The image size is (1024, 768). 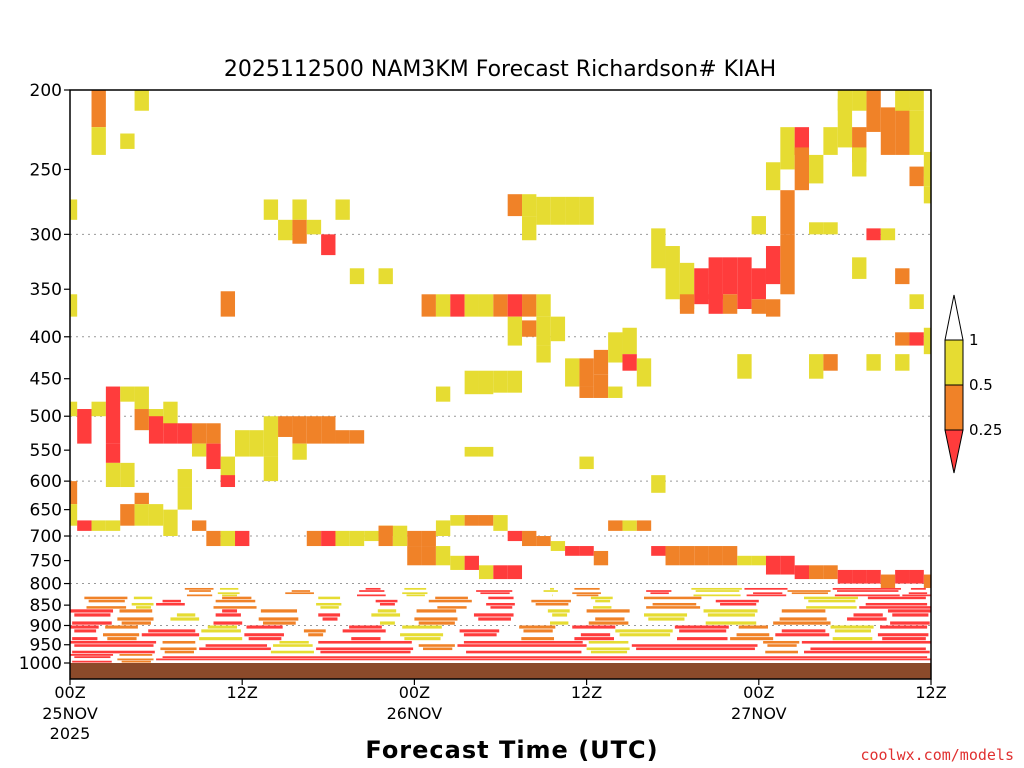 I want to click on y-tick-label: 1000, so click(x=40, y=664).